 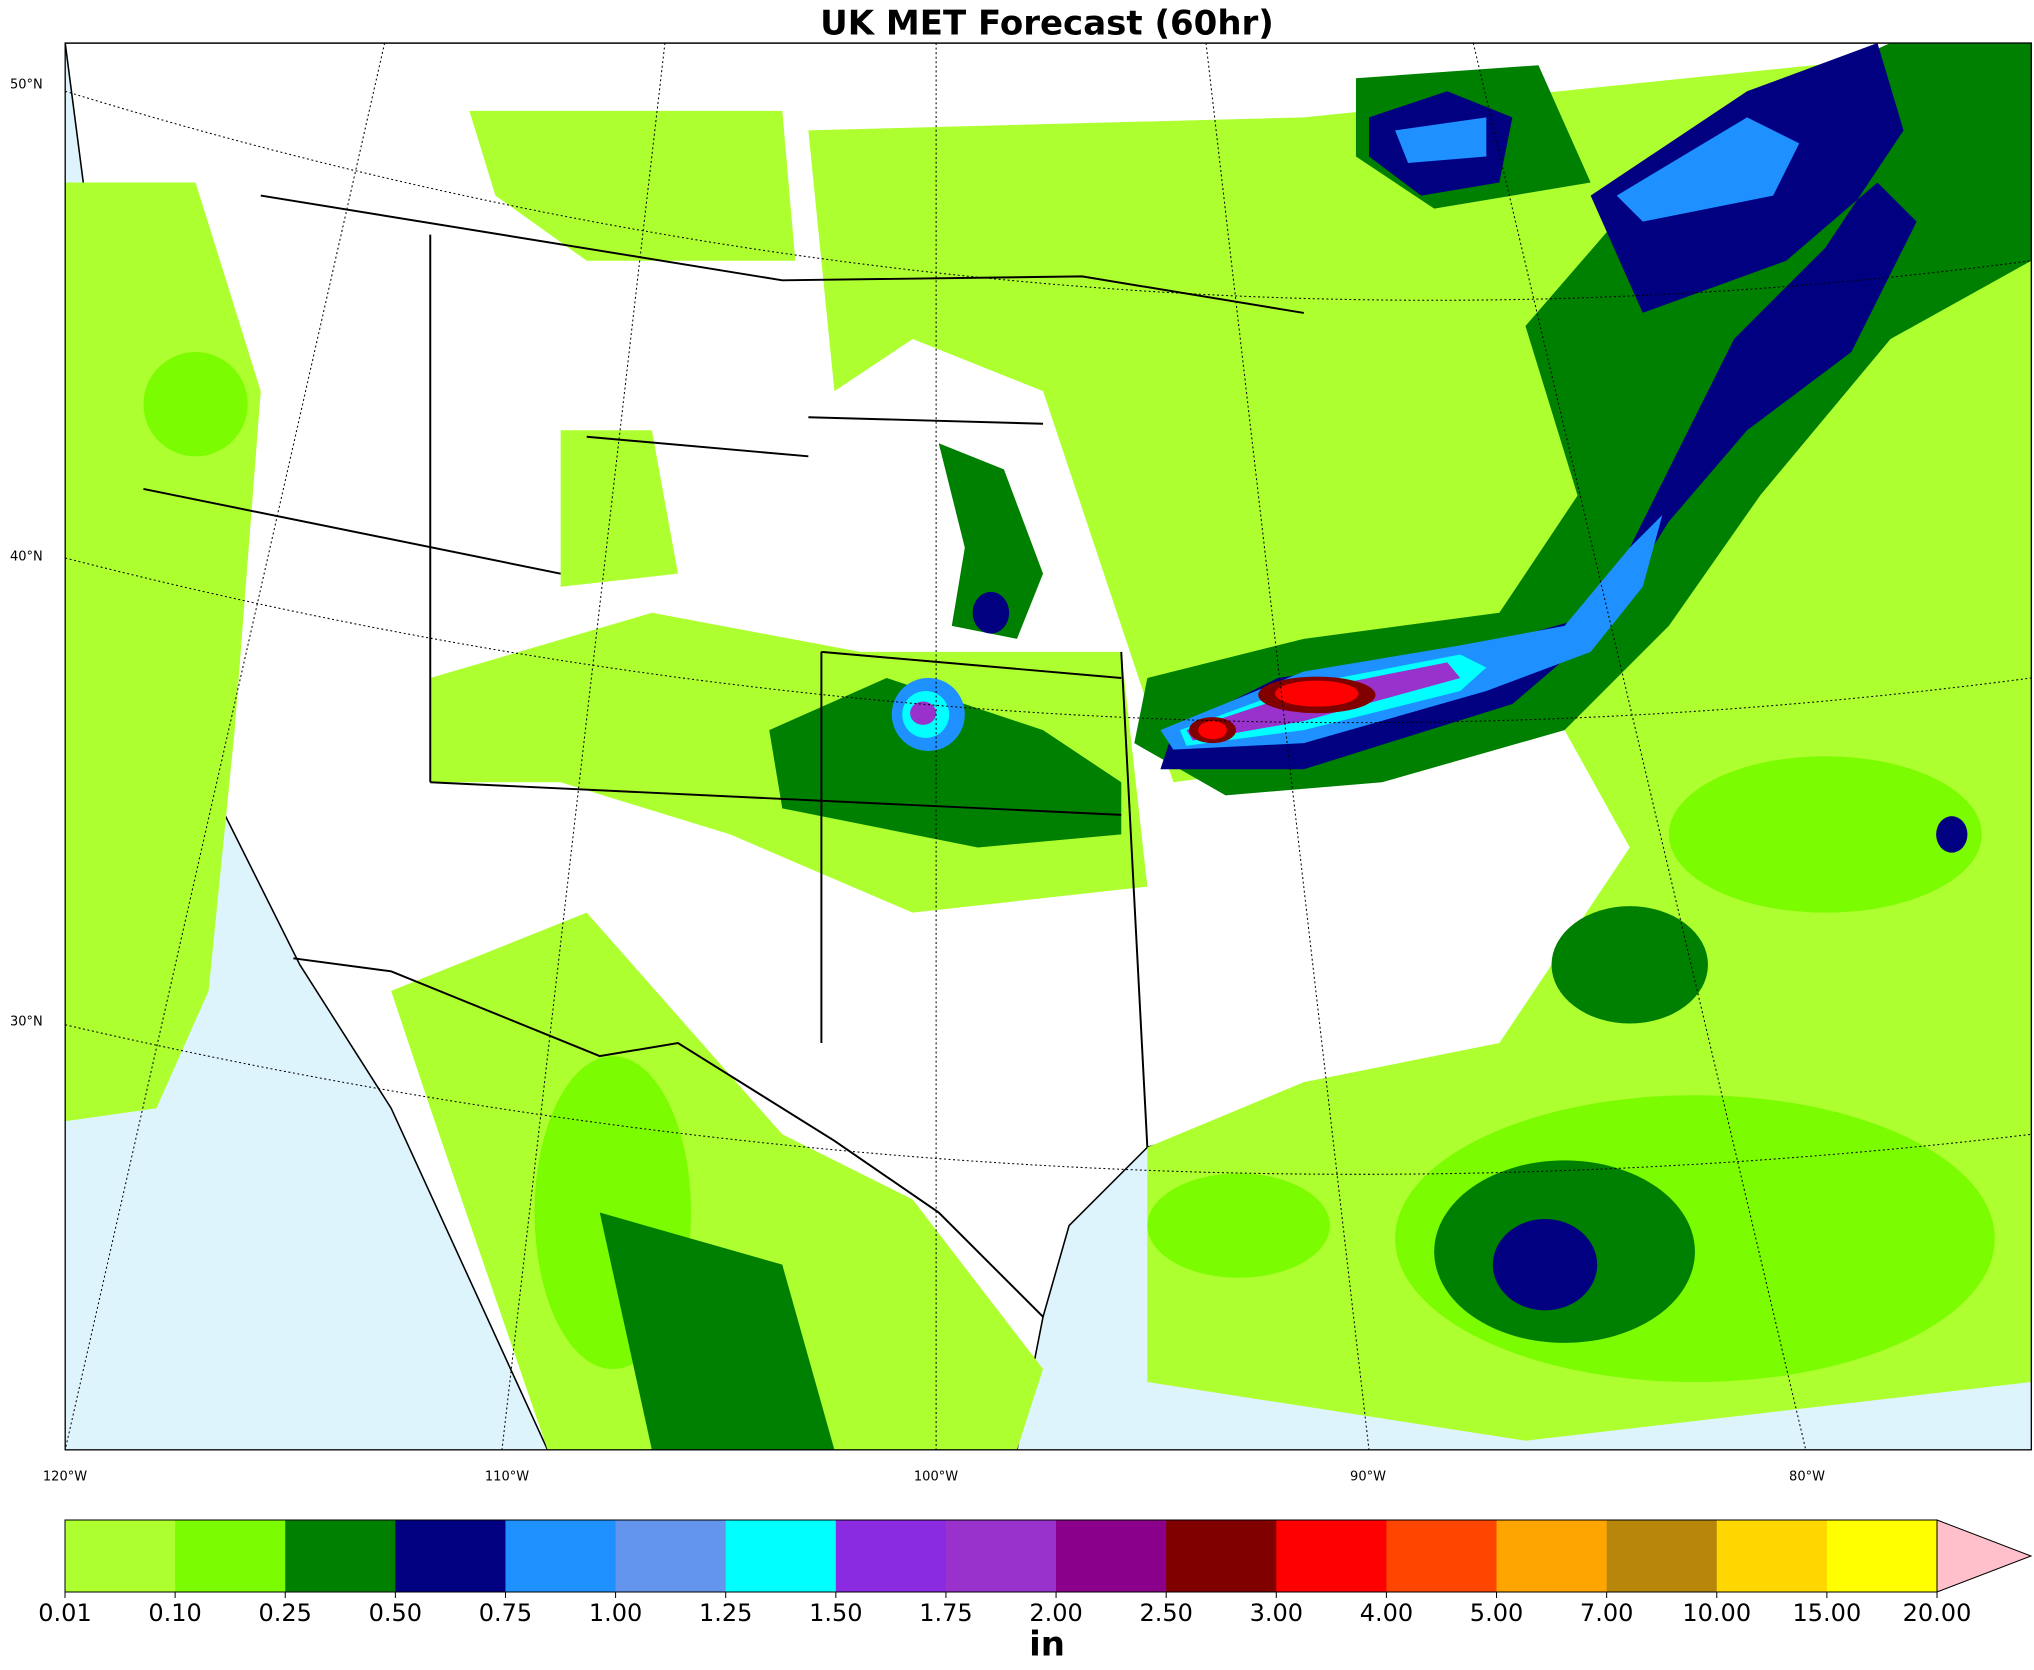 I want to click on colorbar-tick-label: 2.00, so click(x=1055, y=1613).